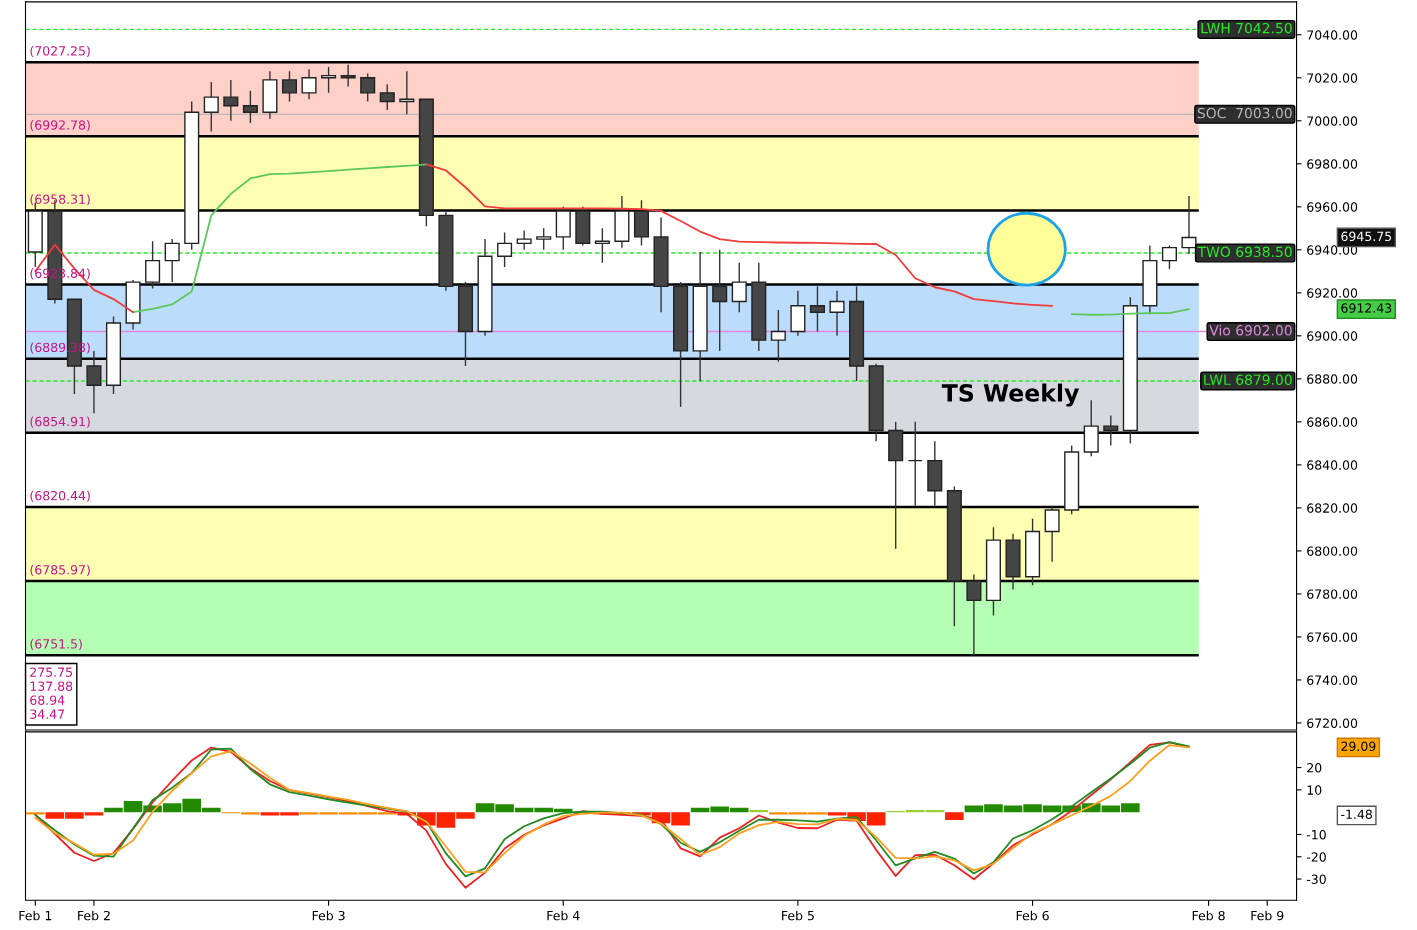 This screenshot has height=930, width=1417. I want to click on y-tick-label: 6860.00, so click(1332, 422).